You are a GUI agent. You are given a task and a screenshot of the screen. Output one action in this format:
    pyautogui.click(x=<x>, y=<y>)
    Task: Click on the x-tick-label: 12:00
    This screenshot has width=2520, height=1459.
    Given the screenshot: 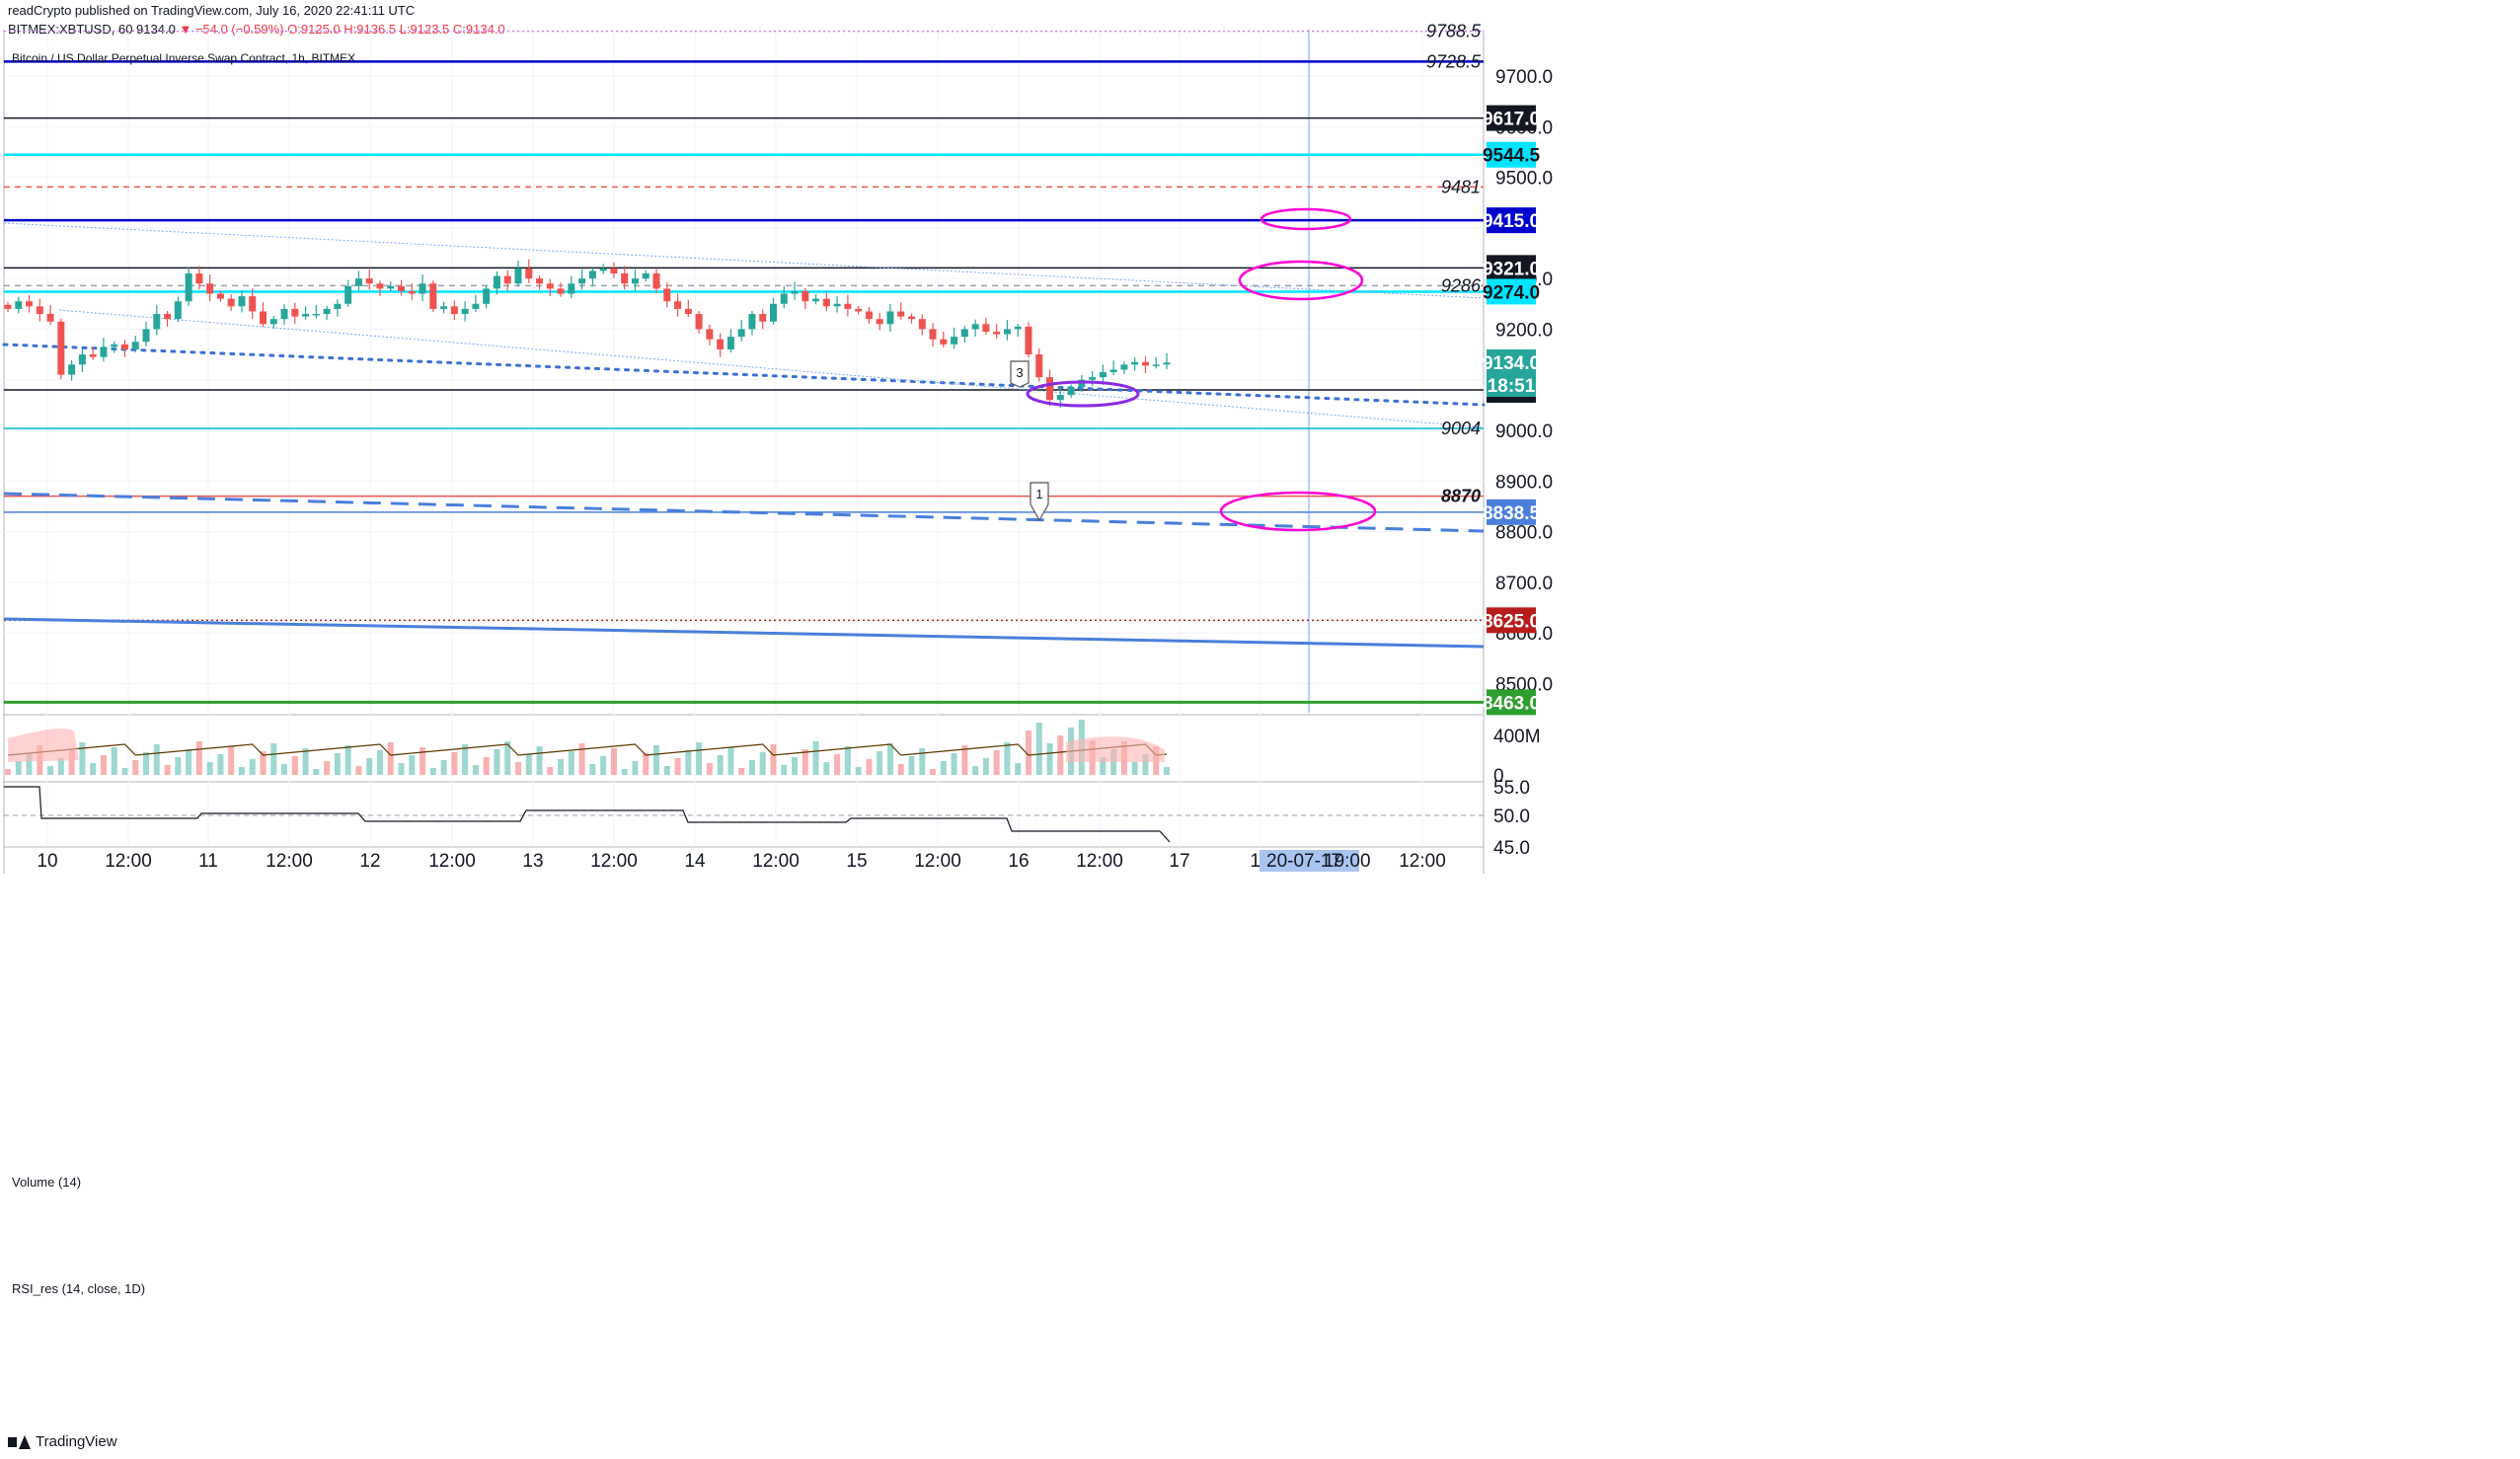 What is the action you would take?
    pyautogui.click(x=614, y=861)
    